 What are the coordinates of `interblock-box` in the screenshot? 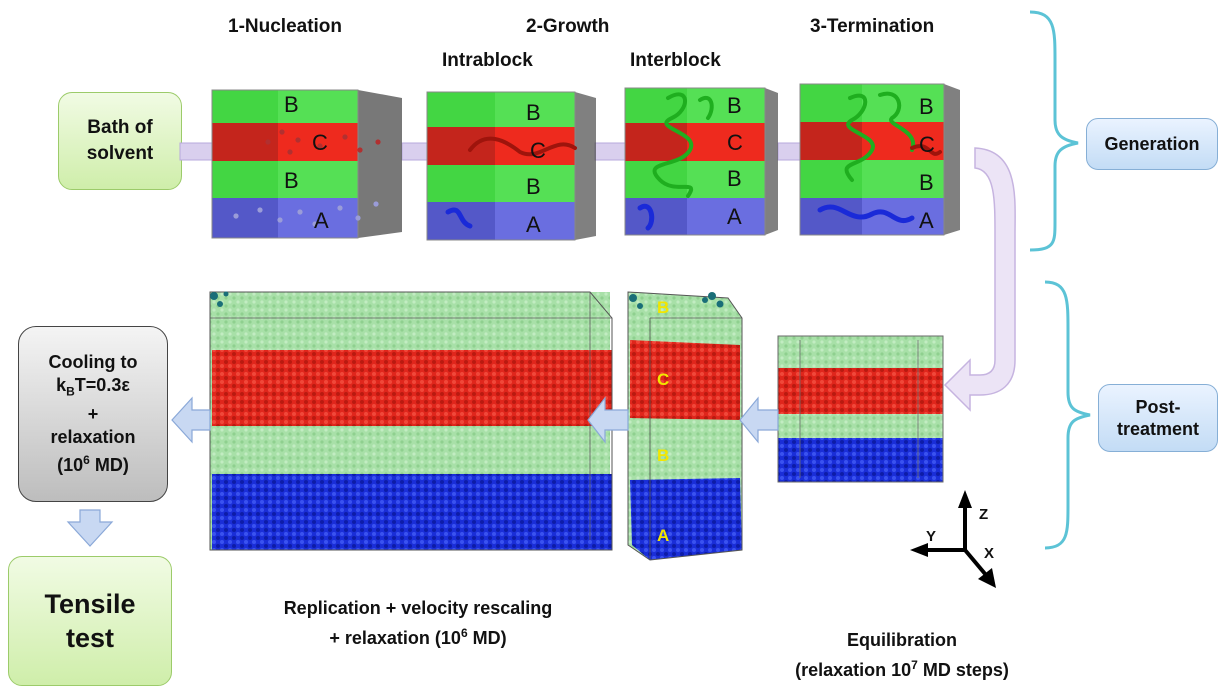 It's located at (701, 161).